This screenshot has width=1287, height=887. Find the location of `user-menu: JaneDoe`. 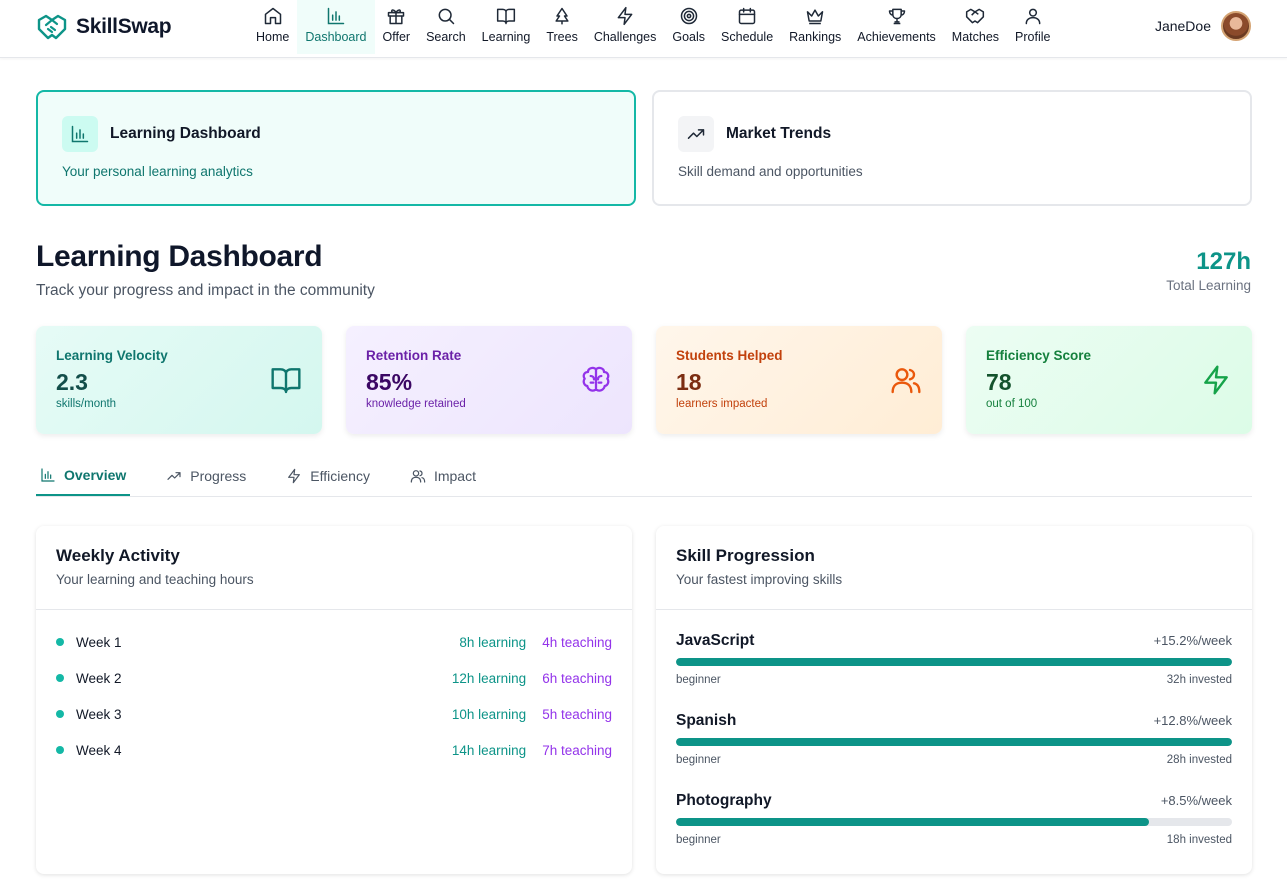

user-menu: JaneDoe is located at coordinates (1203, 26).